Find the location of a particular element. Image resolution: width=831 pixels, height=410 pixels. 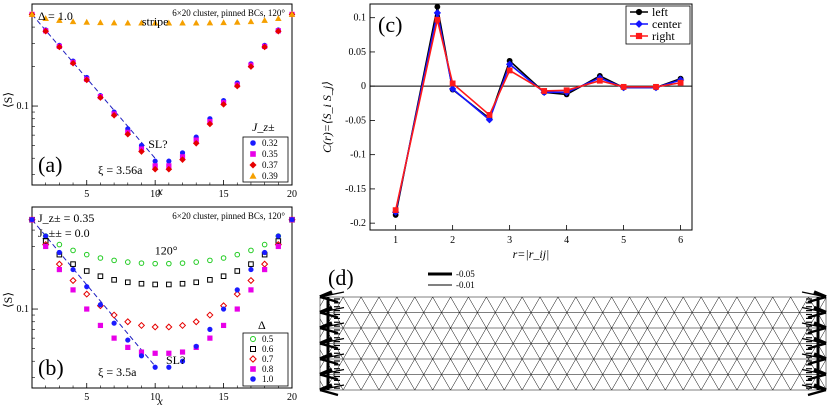

a-ytick-label-0: 0.1 is located at coordinates (23, 106).